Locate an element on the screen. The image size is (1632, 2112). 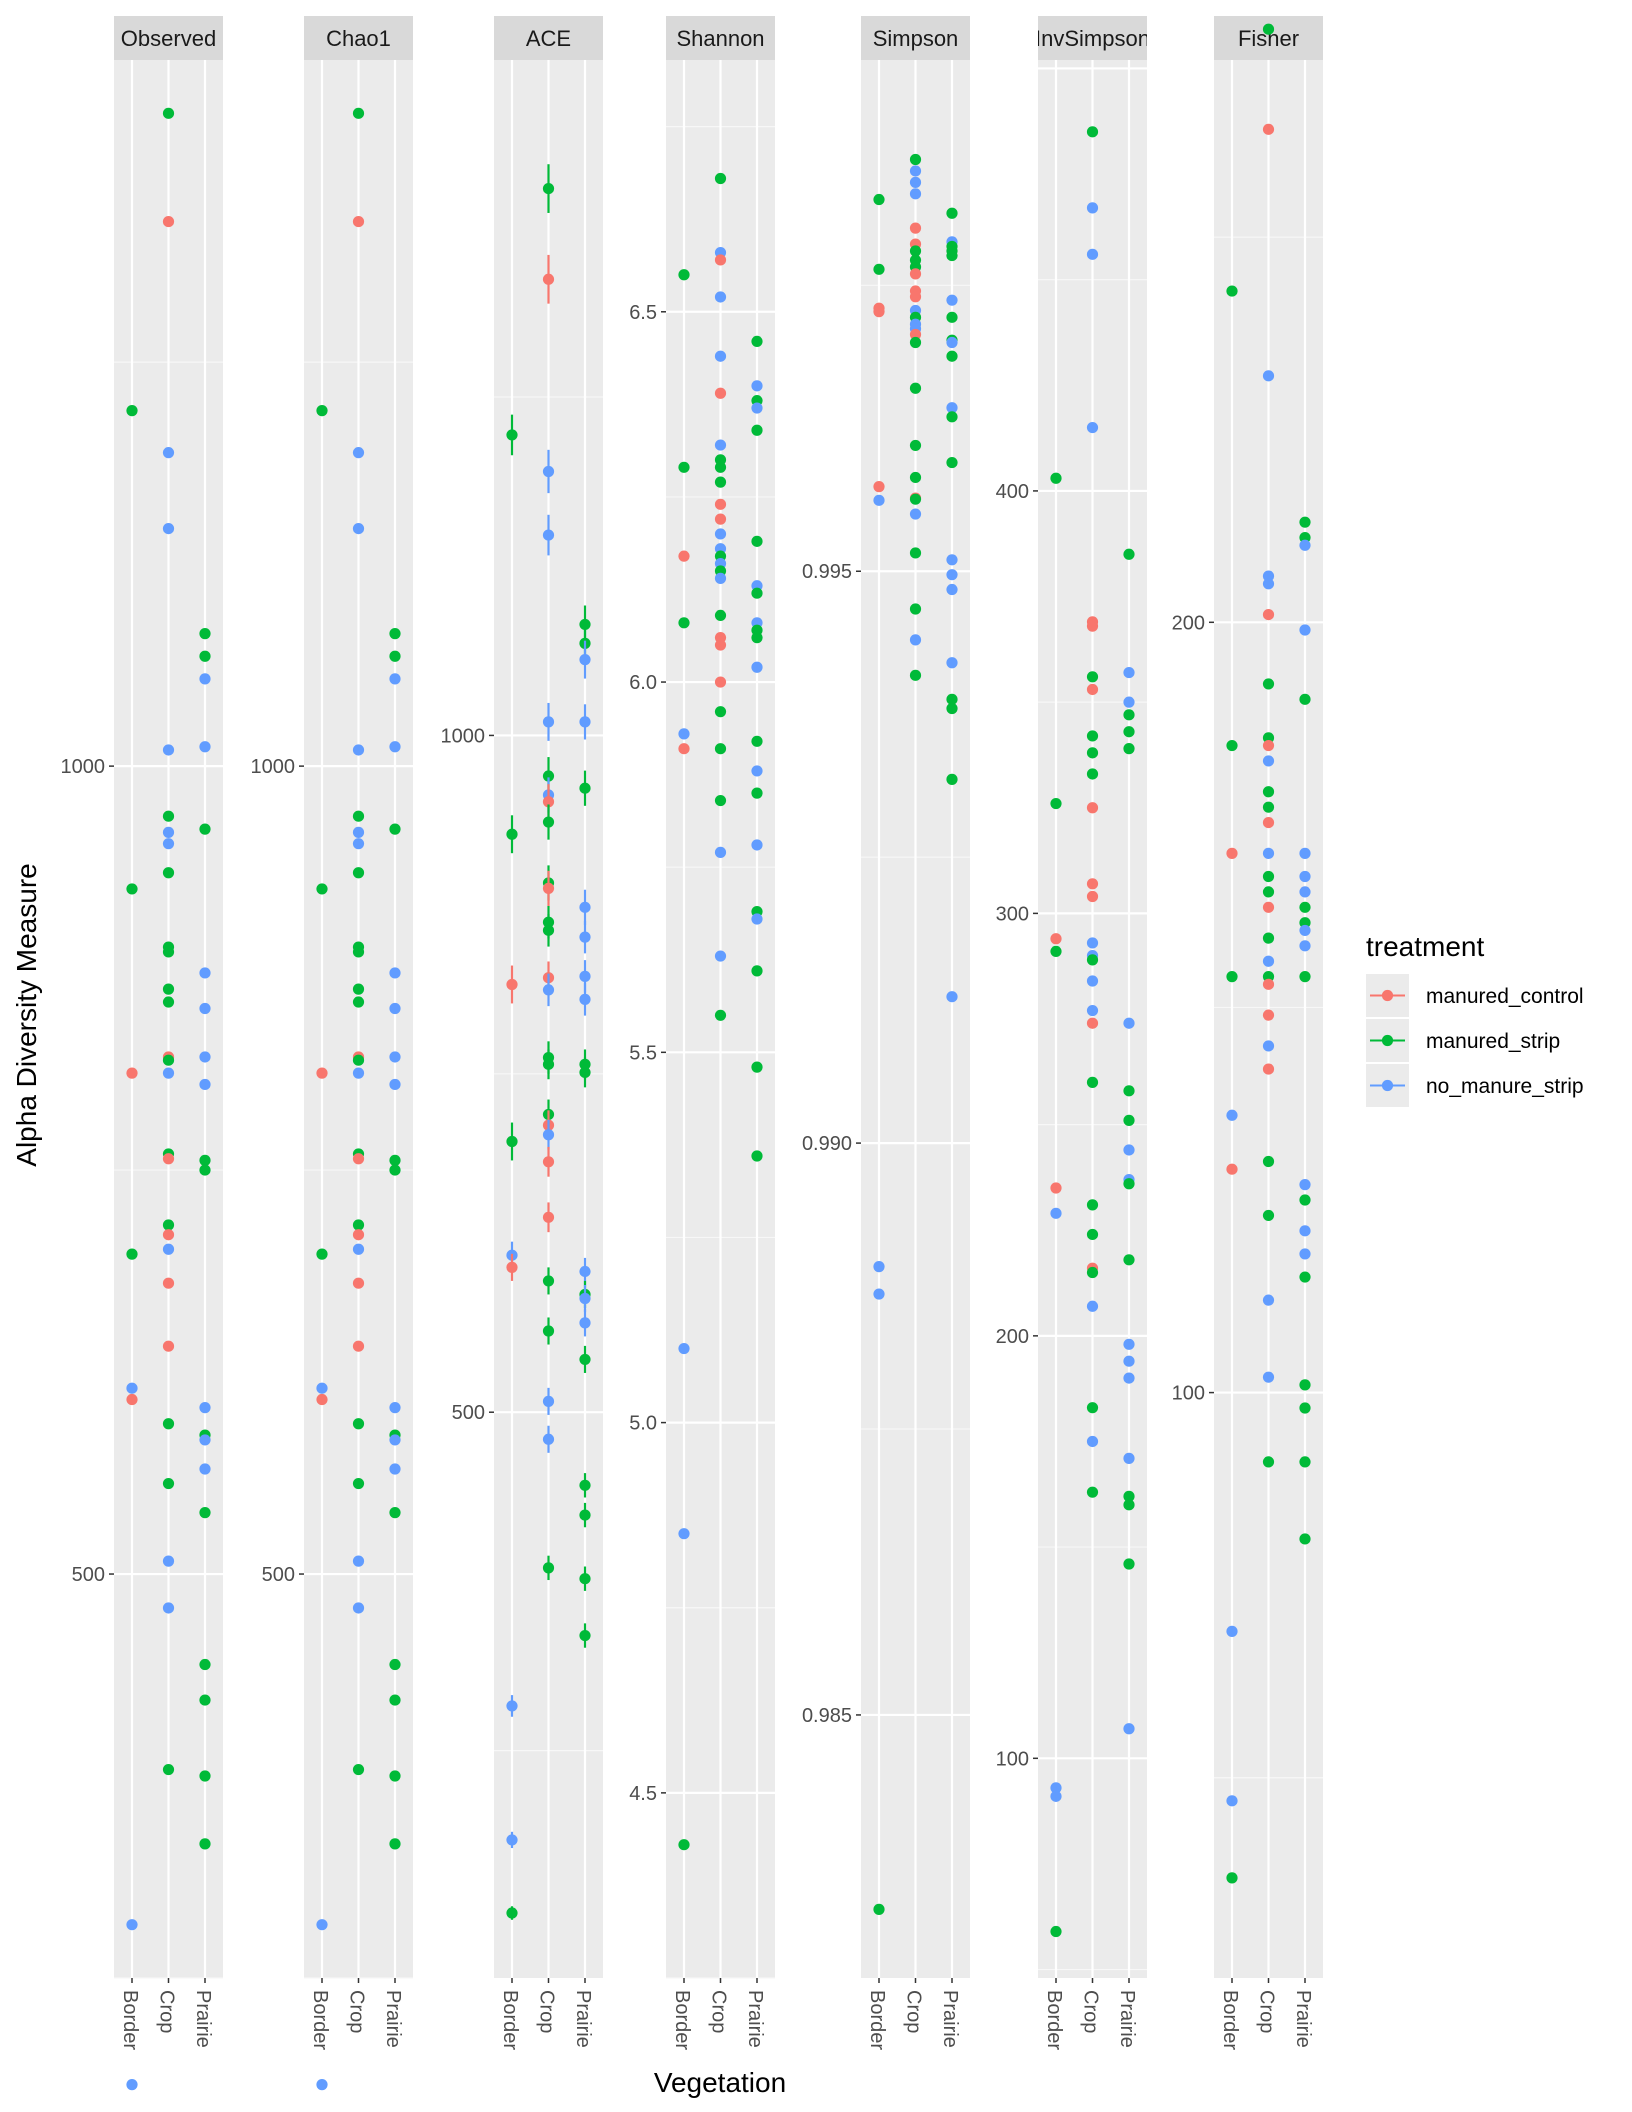
facet-label: ACE is located at coordinates (548, 38).